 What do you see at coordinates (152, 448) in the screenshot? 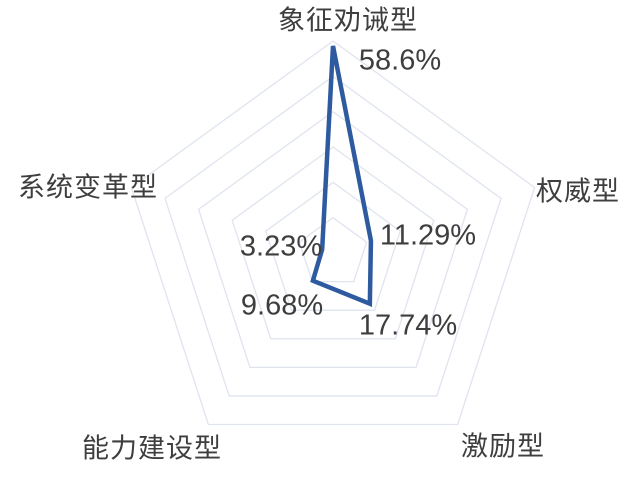
I see `axis-label-capacity: 能力建设型` at bounding box center [152, 448].